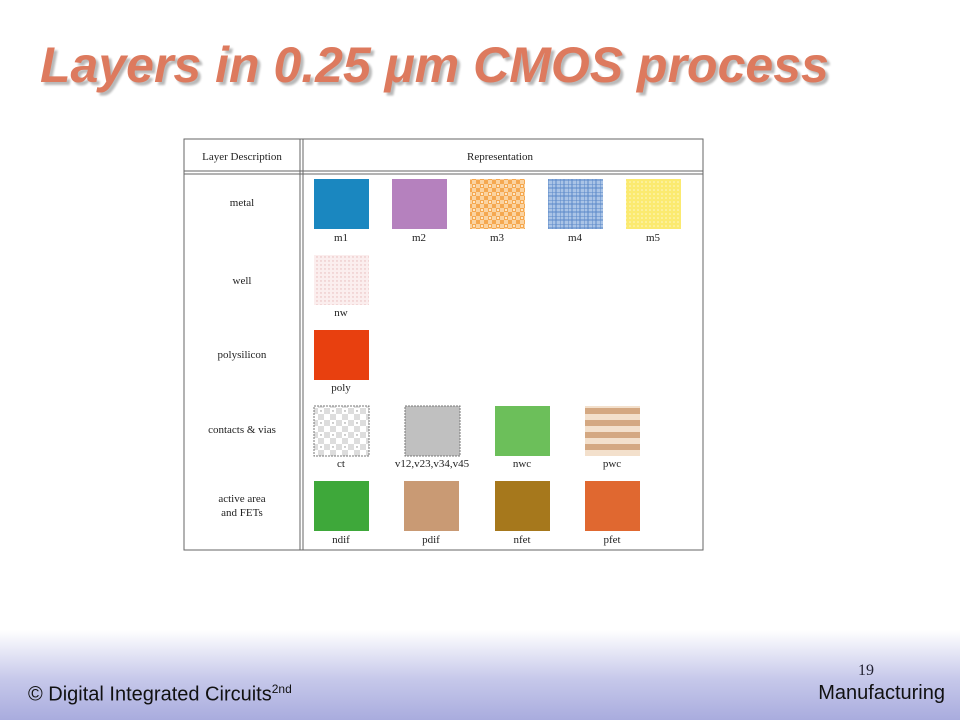 The height and width of the screenshot is (720, 960). I want to click on swatch-label: m4, so click(575, 238).